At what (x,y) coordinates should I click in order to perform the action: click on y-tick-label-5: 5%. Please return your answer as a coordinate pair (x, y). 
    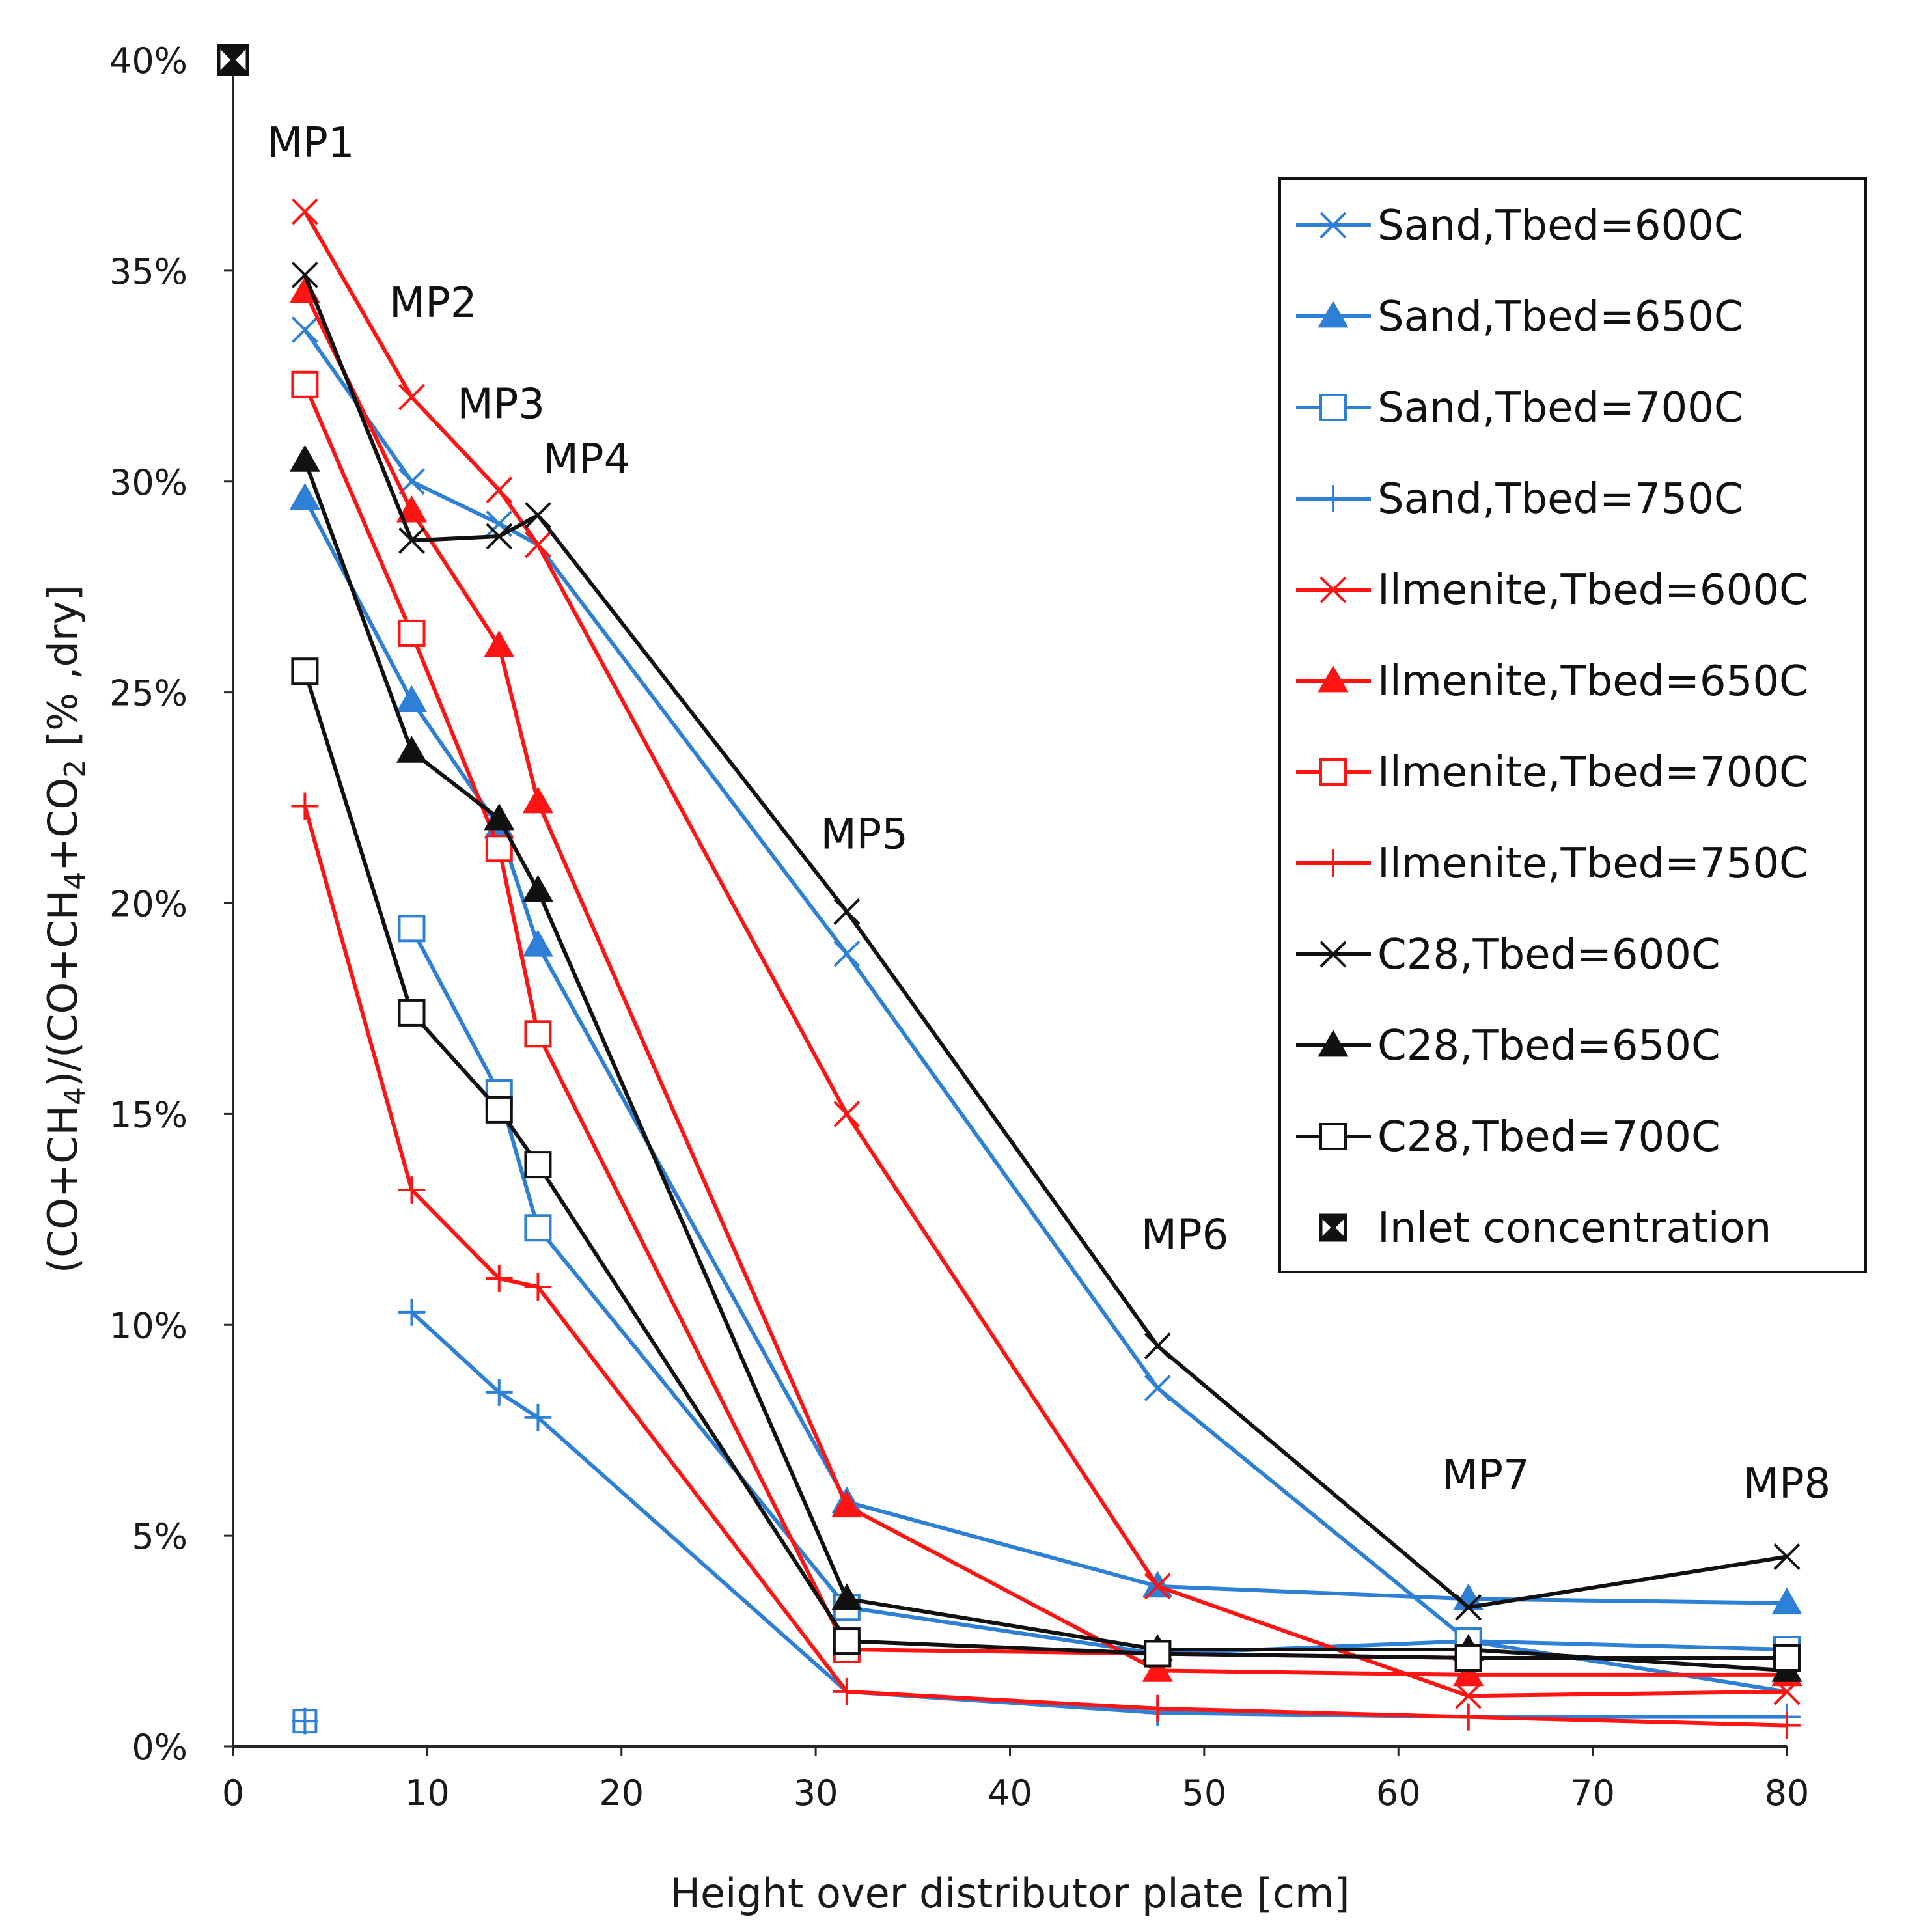
    Looking at the image, I should click on (159, 1536).